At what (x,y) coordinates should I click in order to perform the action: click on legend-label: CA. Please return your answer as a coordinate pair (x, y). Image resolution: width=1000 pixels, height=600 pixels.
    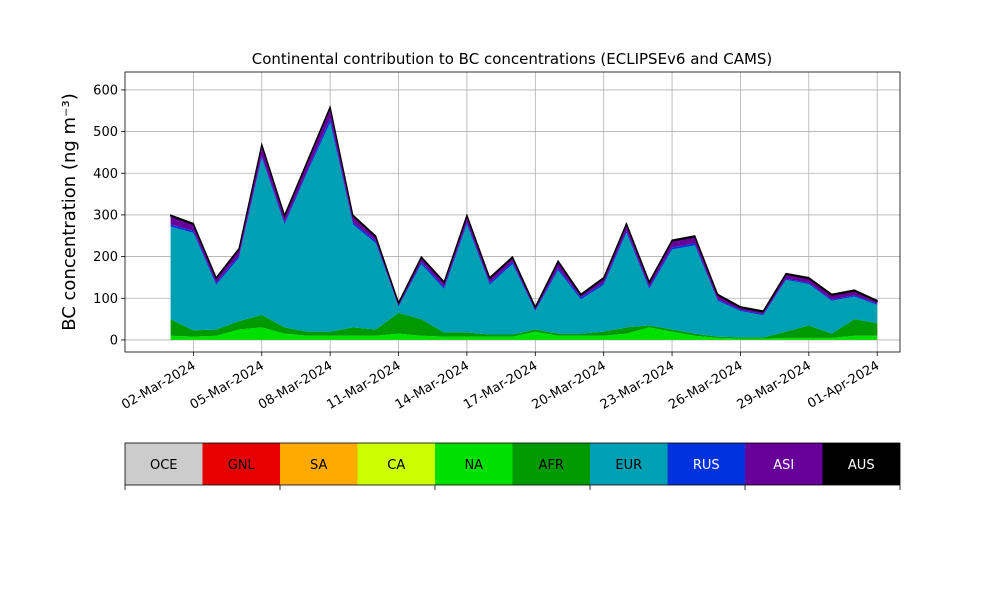
    Looking at the image, I should click on (396, 465).